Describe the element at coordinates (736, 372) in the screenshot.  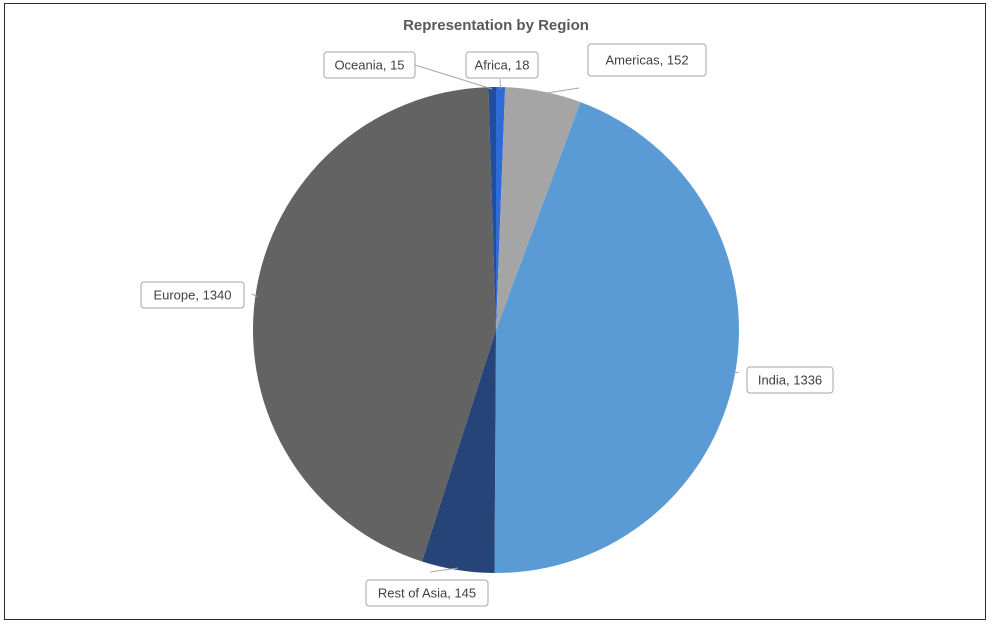
I see `leader-line-india` at that location.